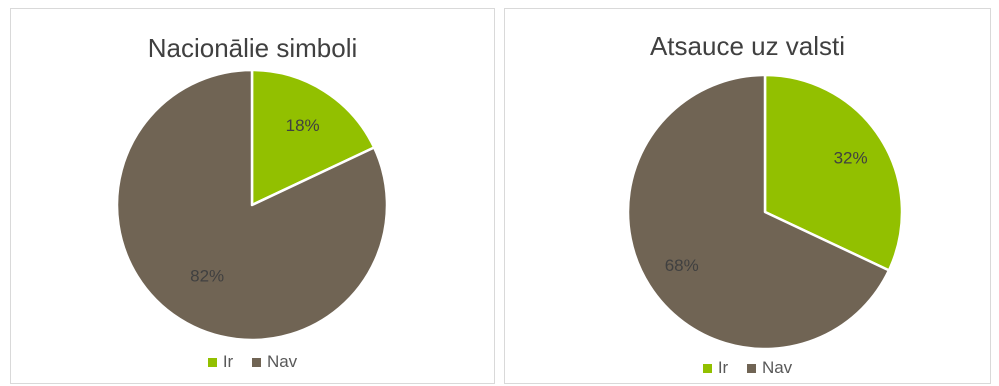 The width and height of the screenshot is (999, 386). What do you see at coordinates (303, 125) in the screenshot?
I see `data-label-ir: 18%` at bounding box center [303, 125].